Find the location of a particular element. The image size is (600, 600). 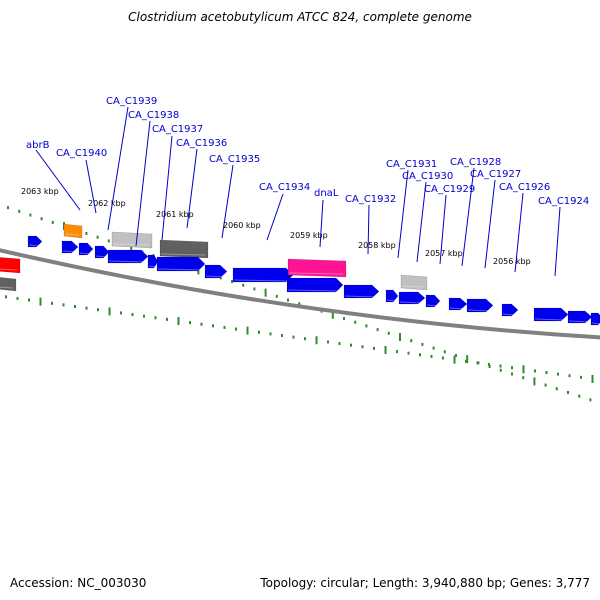

gene-label: CA_C1935 is located at coordinates (234, 159).